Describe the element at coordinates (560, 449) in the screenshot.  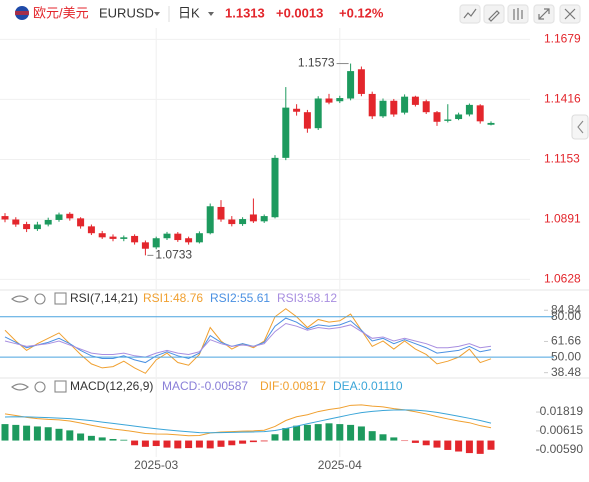
I see `y-tick-label: -0.00590` at that location.